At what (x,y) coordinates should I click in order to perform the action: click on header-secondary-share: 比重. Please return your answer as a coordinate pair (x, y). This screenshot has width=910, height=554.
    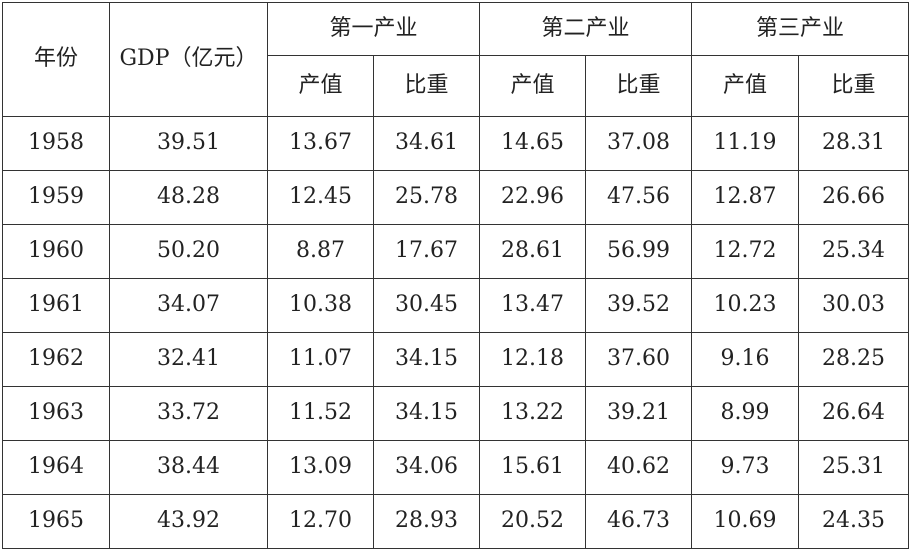
    Looking at the image, I should click on (639, 86).